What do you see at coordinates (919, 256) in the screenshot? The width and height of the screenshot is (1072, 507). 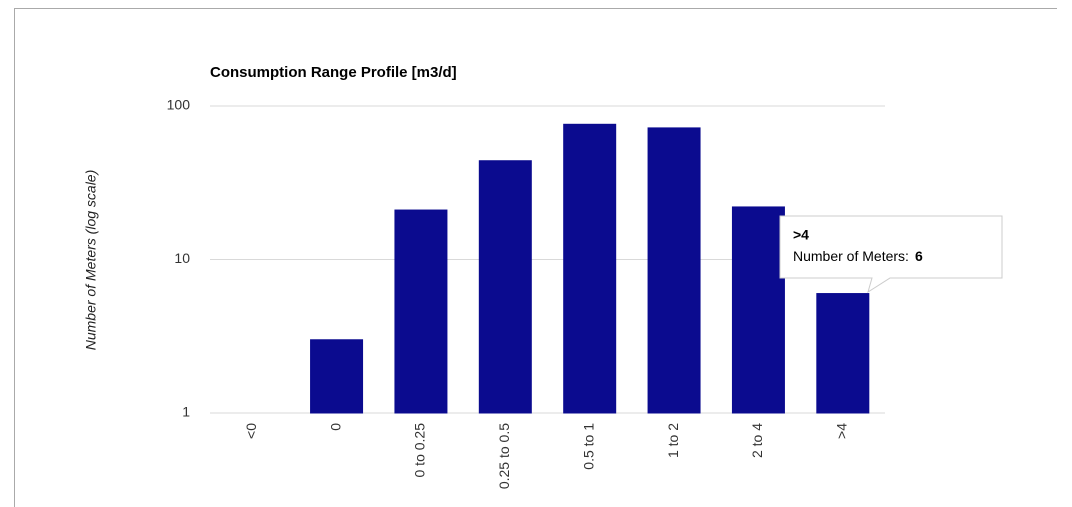 I see `tooltip-value: 6` at bounding box center [919, 256].